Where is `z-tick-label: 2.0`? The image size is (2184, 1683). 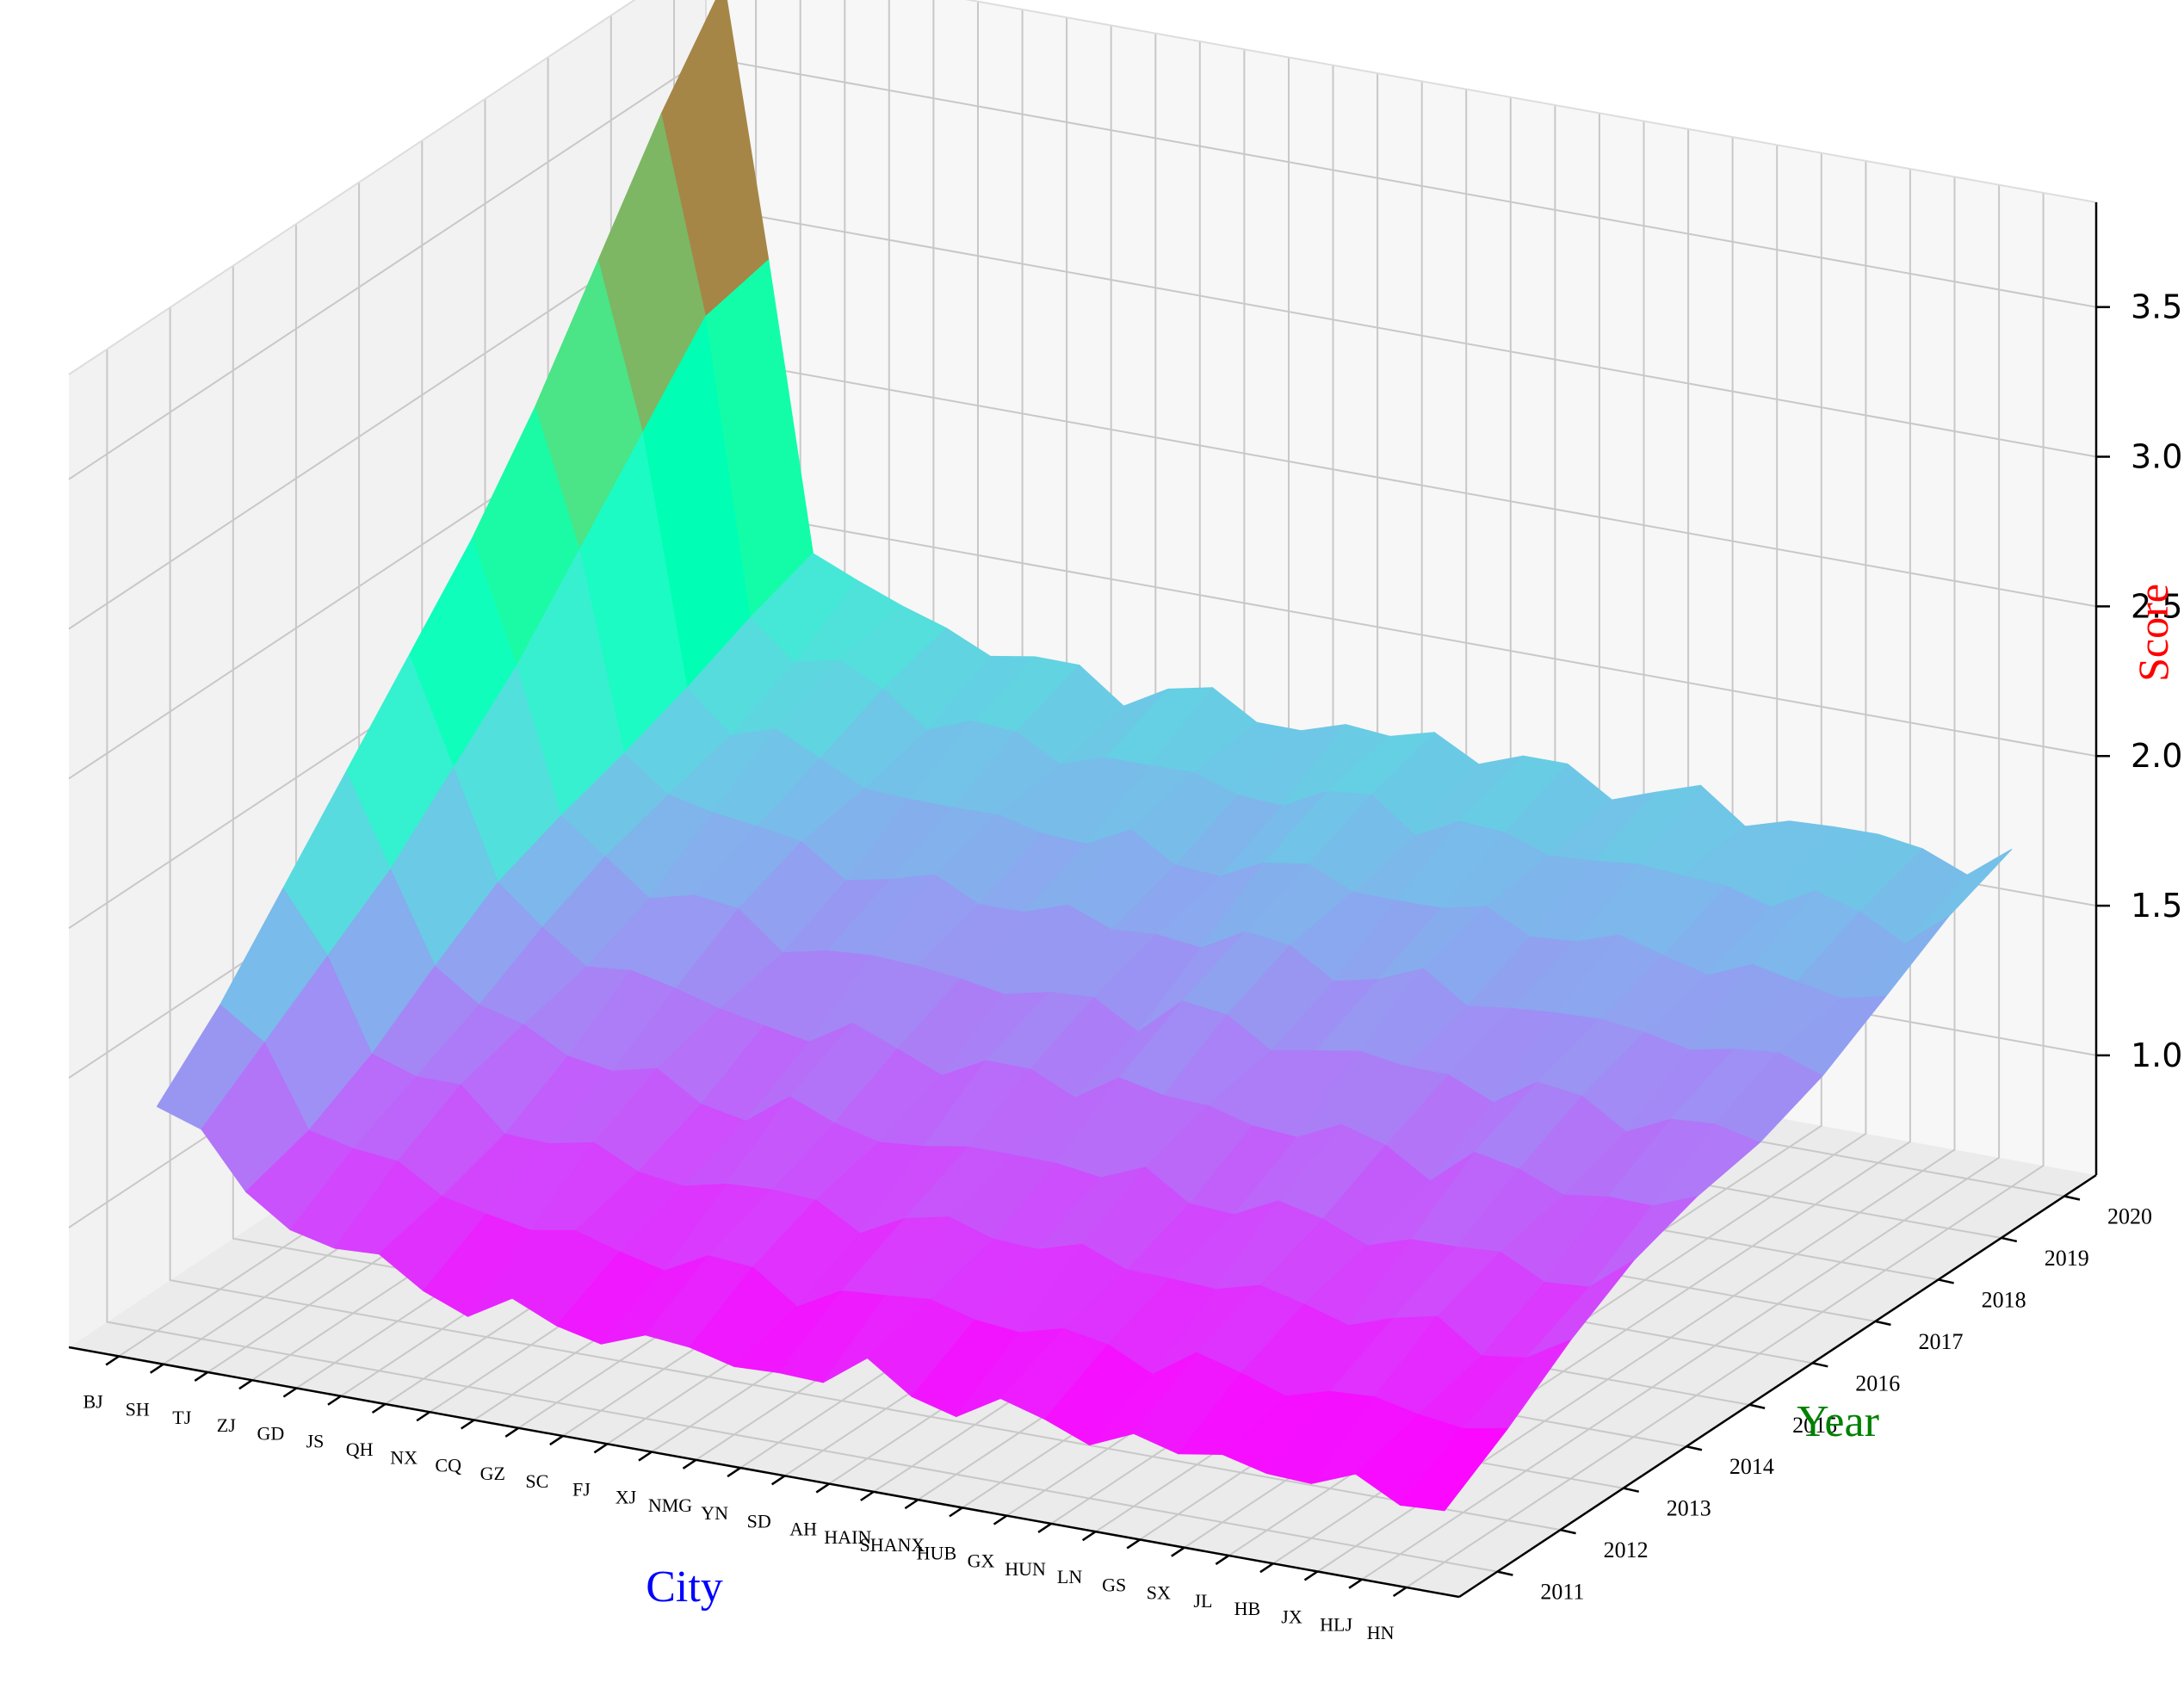 z-tick-label: 2.0 is located at coordinates (2156, 756).